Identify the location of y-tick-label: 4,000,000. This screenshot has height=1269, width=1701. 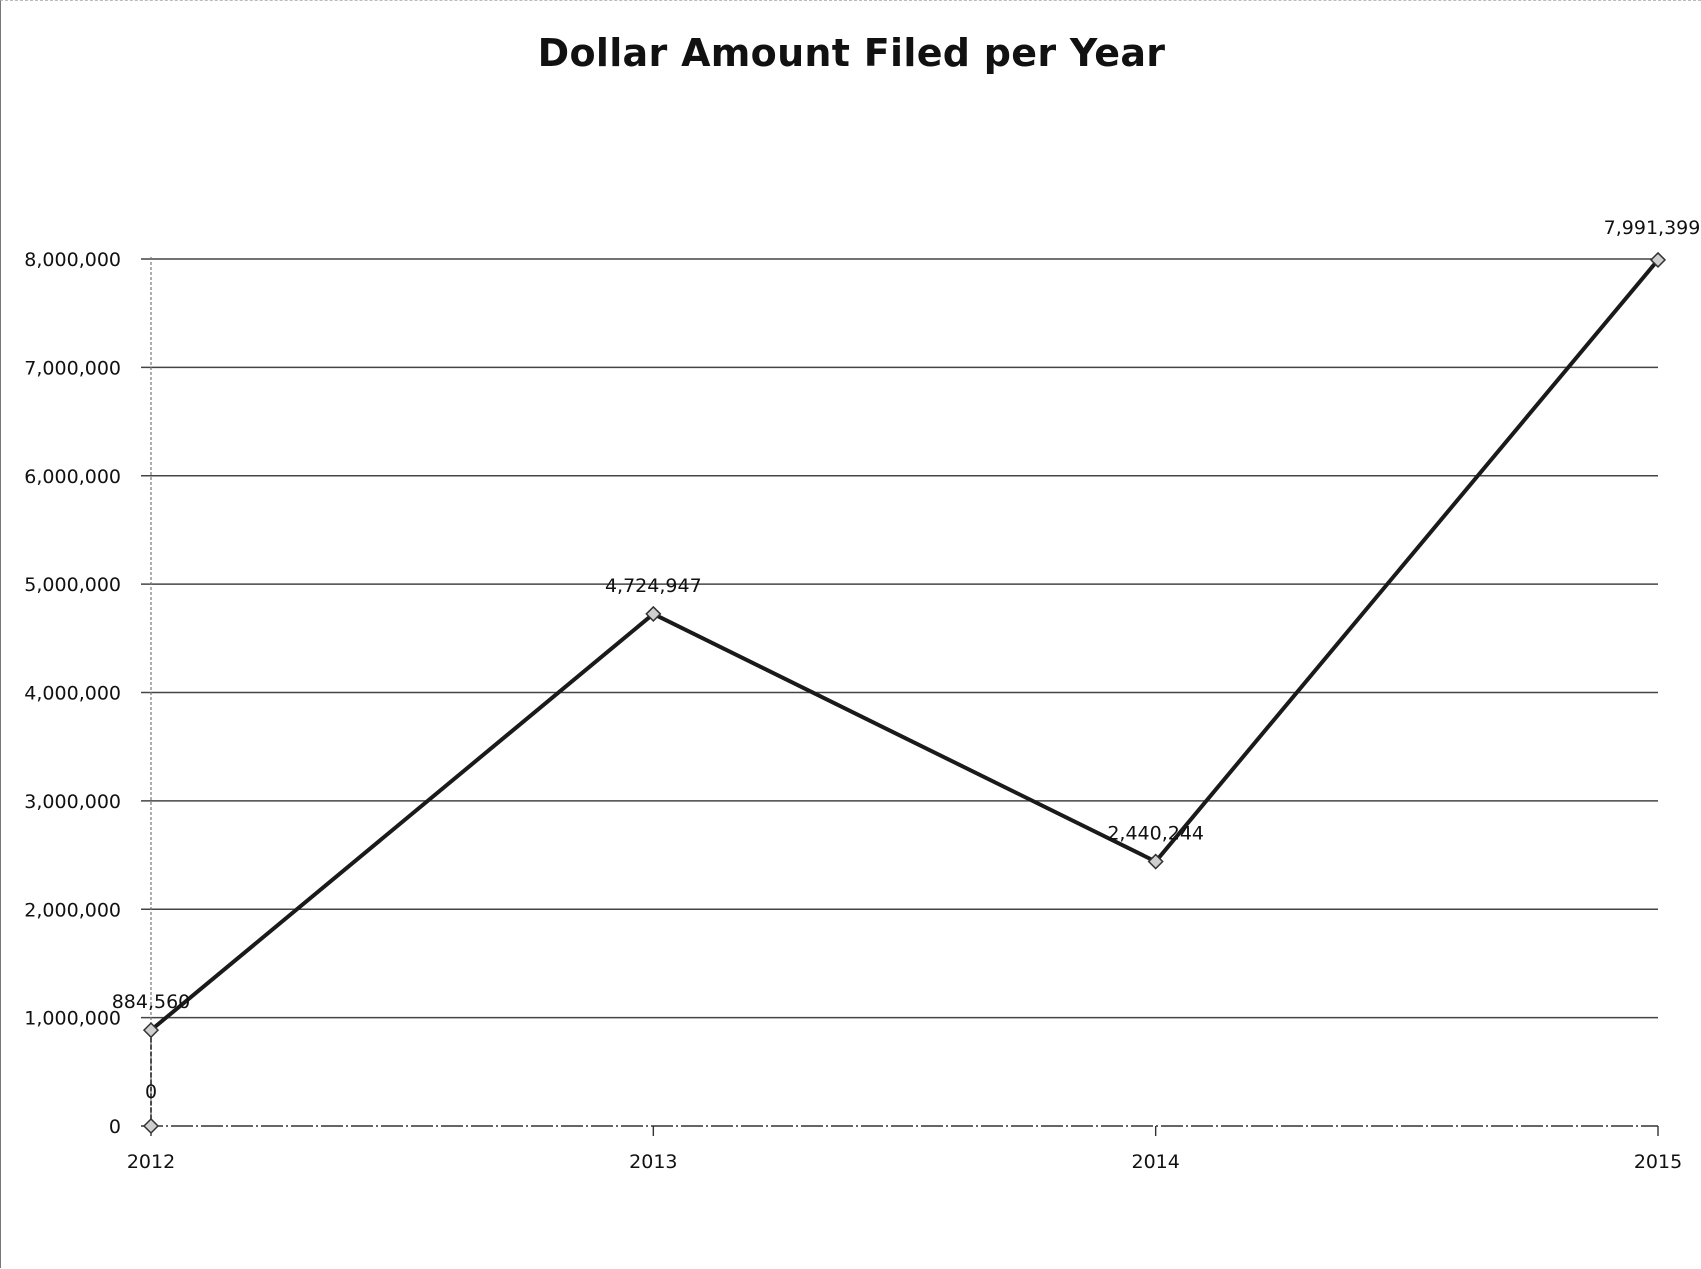
(72, 694).